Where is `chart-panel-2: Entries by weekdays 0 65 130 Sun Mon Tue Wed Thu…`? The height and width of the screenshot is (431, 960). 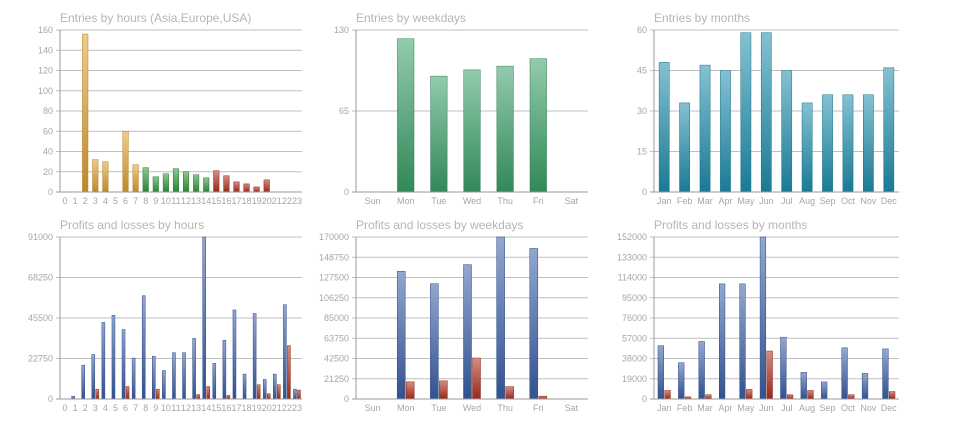 chart-panel-2: Entries by weekdays 0 65 130 Sun Mon Tue Wed Thu… is located at coordinates (461, 108).